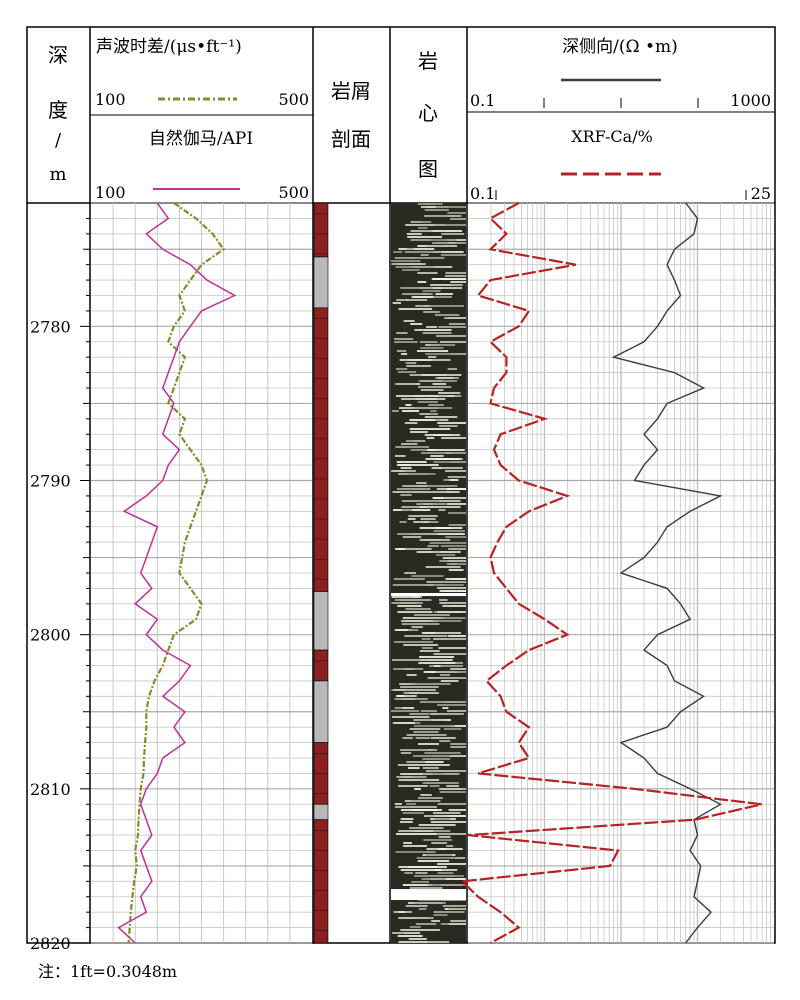 The height and width of the screenshot is (1000, 800). Describe the element at coordinates (621, 195) in the screenshot. I see `xrf-scale-ticks` at that location.